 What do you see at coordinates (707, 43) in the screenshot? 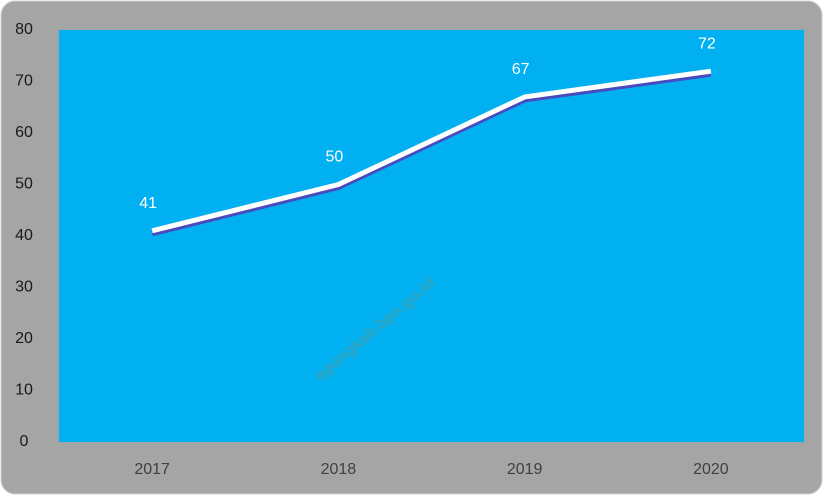
I see `data-label: 72` at bounding box center [707, 43].